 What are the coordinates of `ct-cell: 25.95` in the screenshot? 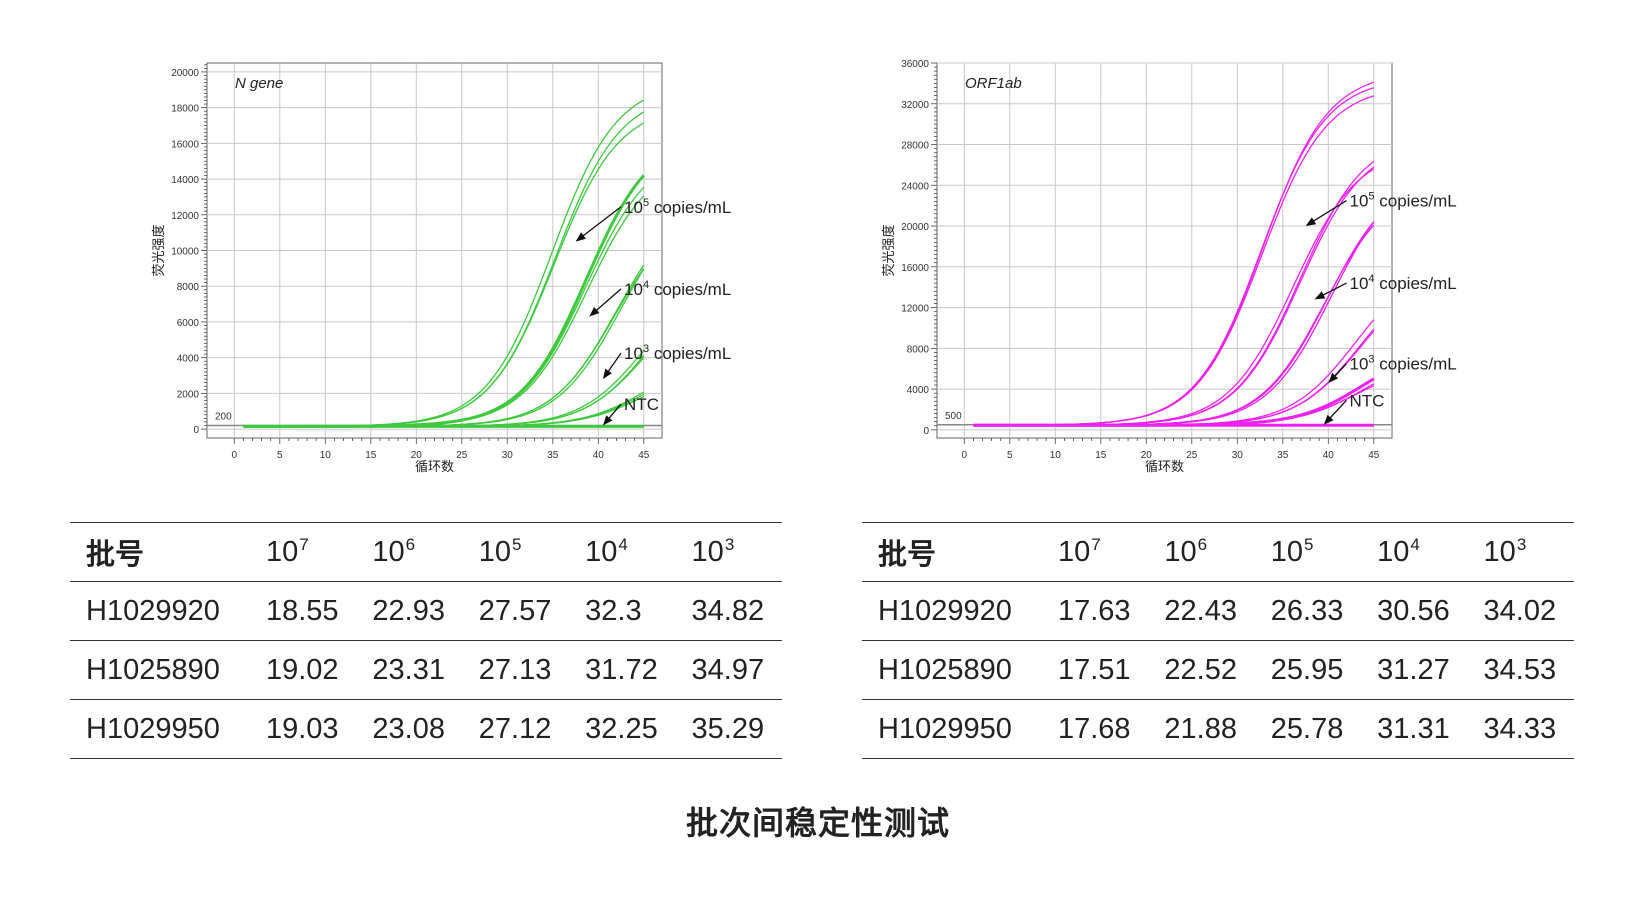 It's located at (1307, 669).